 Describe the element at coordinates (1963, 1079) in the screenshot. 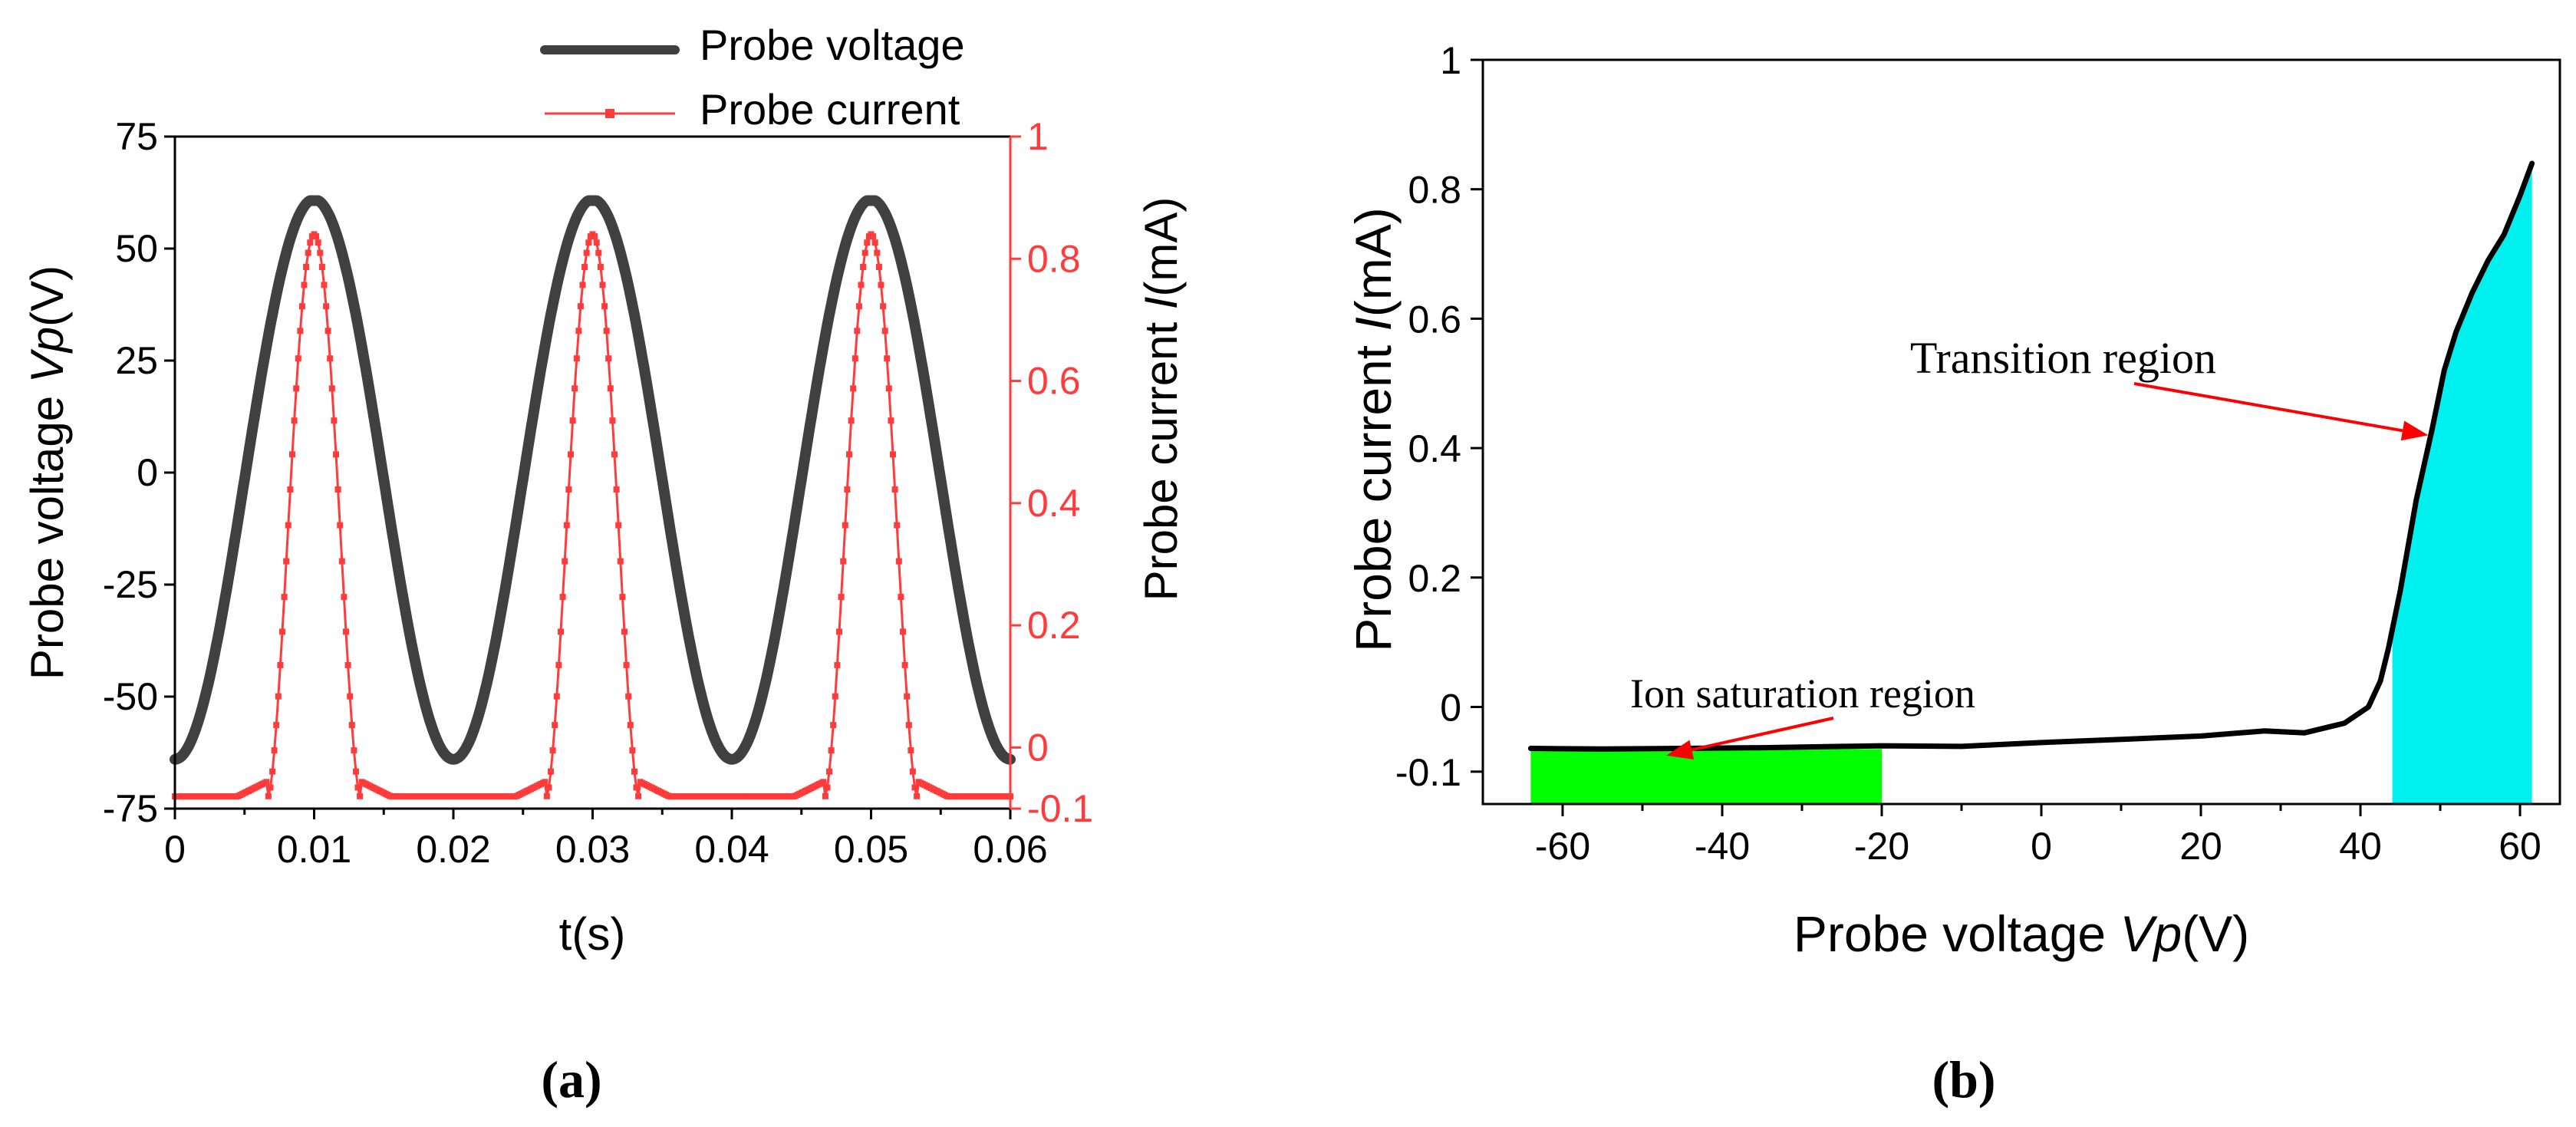

I see `panel-label-b: (b)` at that location.